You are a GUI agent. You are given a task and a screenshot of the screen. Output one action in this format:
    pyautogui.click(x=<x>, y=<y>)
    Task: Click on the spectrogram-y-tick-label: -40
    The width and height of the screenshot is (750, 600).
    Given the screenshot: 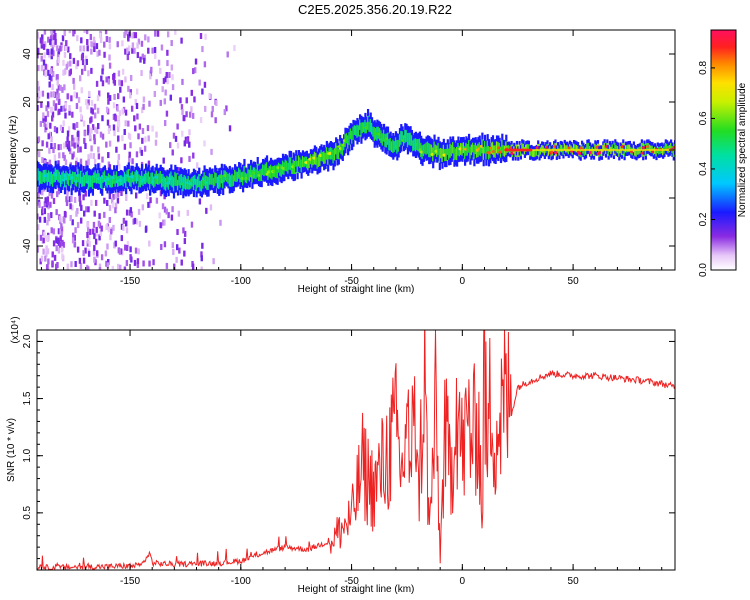 What is the action you would take?
    pyautogui.click(x=27, y=245)
    